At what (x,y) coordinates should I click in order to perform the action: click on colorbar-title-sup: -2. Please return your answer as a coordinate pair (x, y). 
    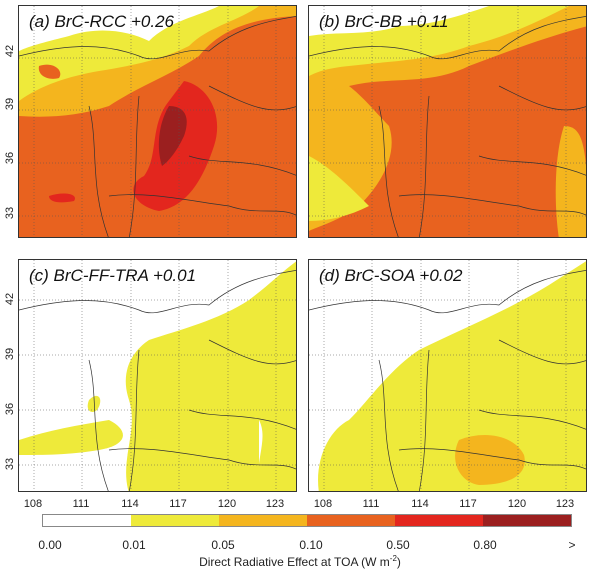
    Looking at the image, I should click on (393, 558).